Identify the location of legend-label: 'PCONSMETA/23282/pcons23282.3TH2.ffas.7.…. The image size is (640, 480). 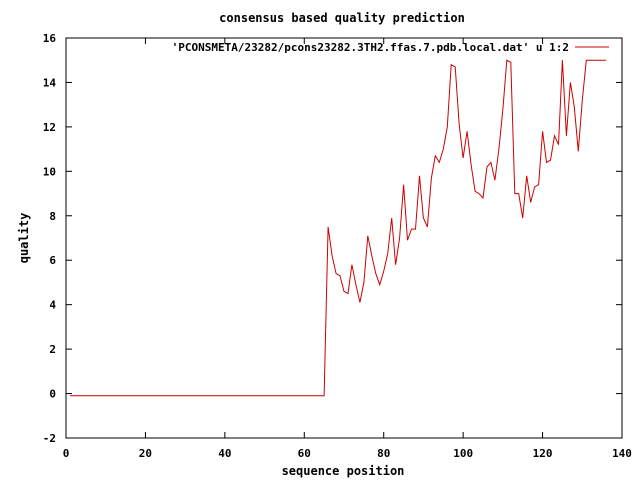
(370, 47).